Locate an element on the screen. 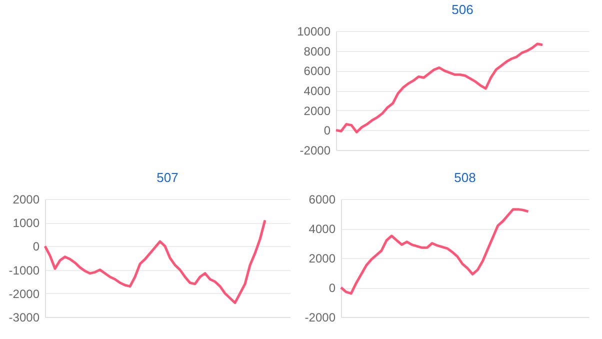 The image size is (602, 339). y-tick-label: 1000 is located at coordinates (26, 223).